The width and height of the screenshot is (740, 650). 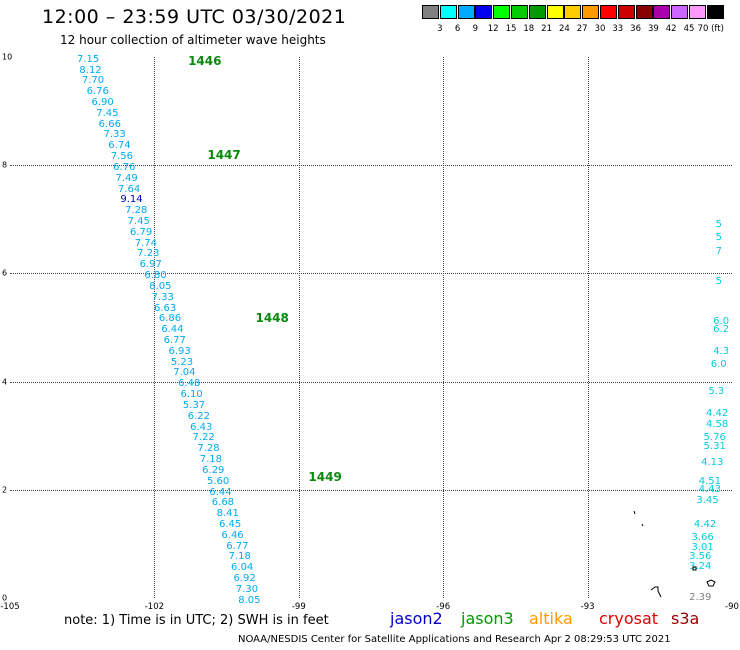 I want to click on wave-height-value: 8.12, so click(x=90, y=70).